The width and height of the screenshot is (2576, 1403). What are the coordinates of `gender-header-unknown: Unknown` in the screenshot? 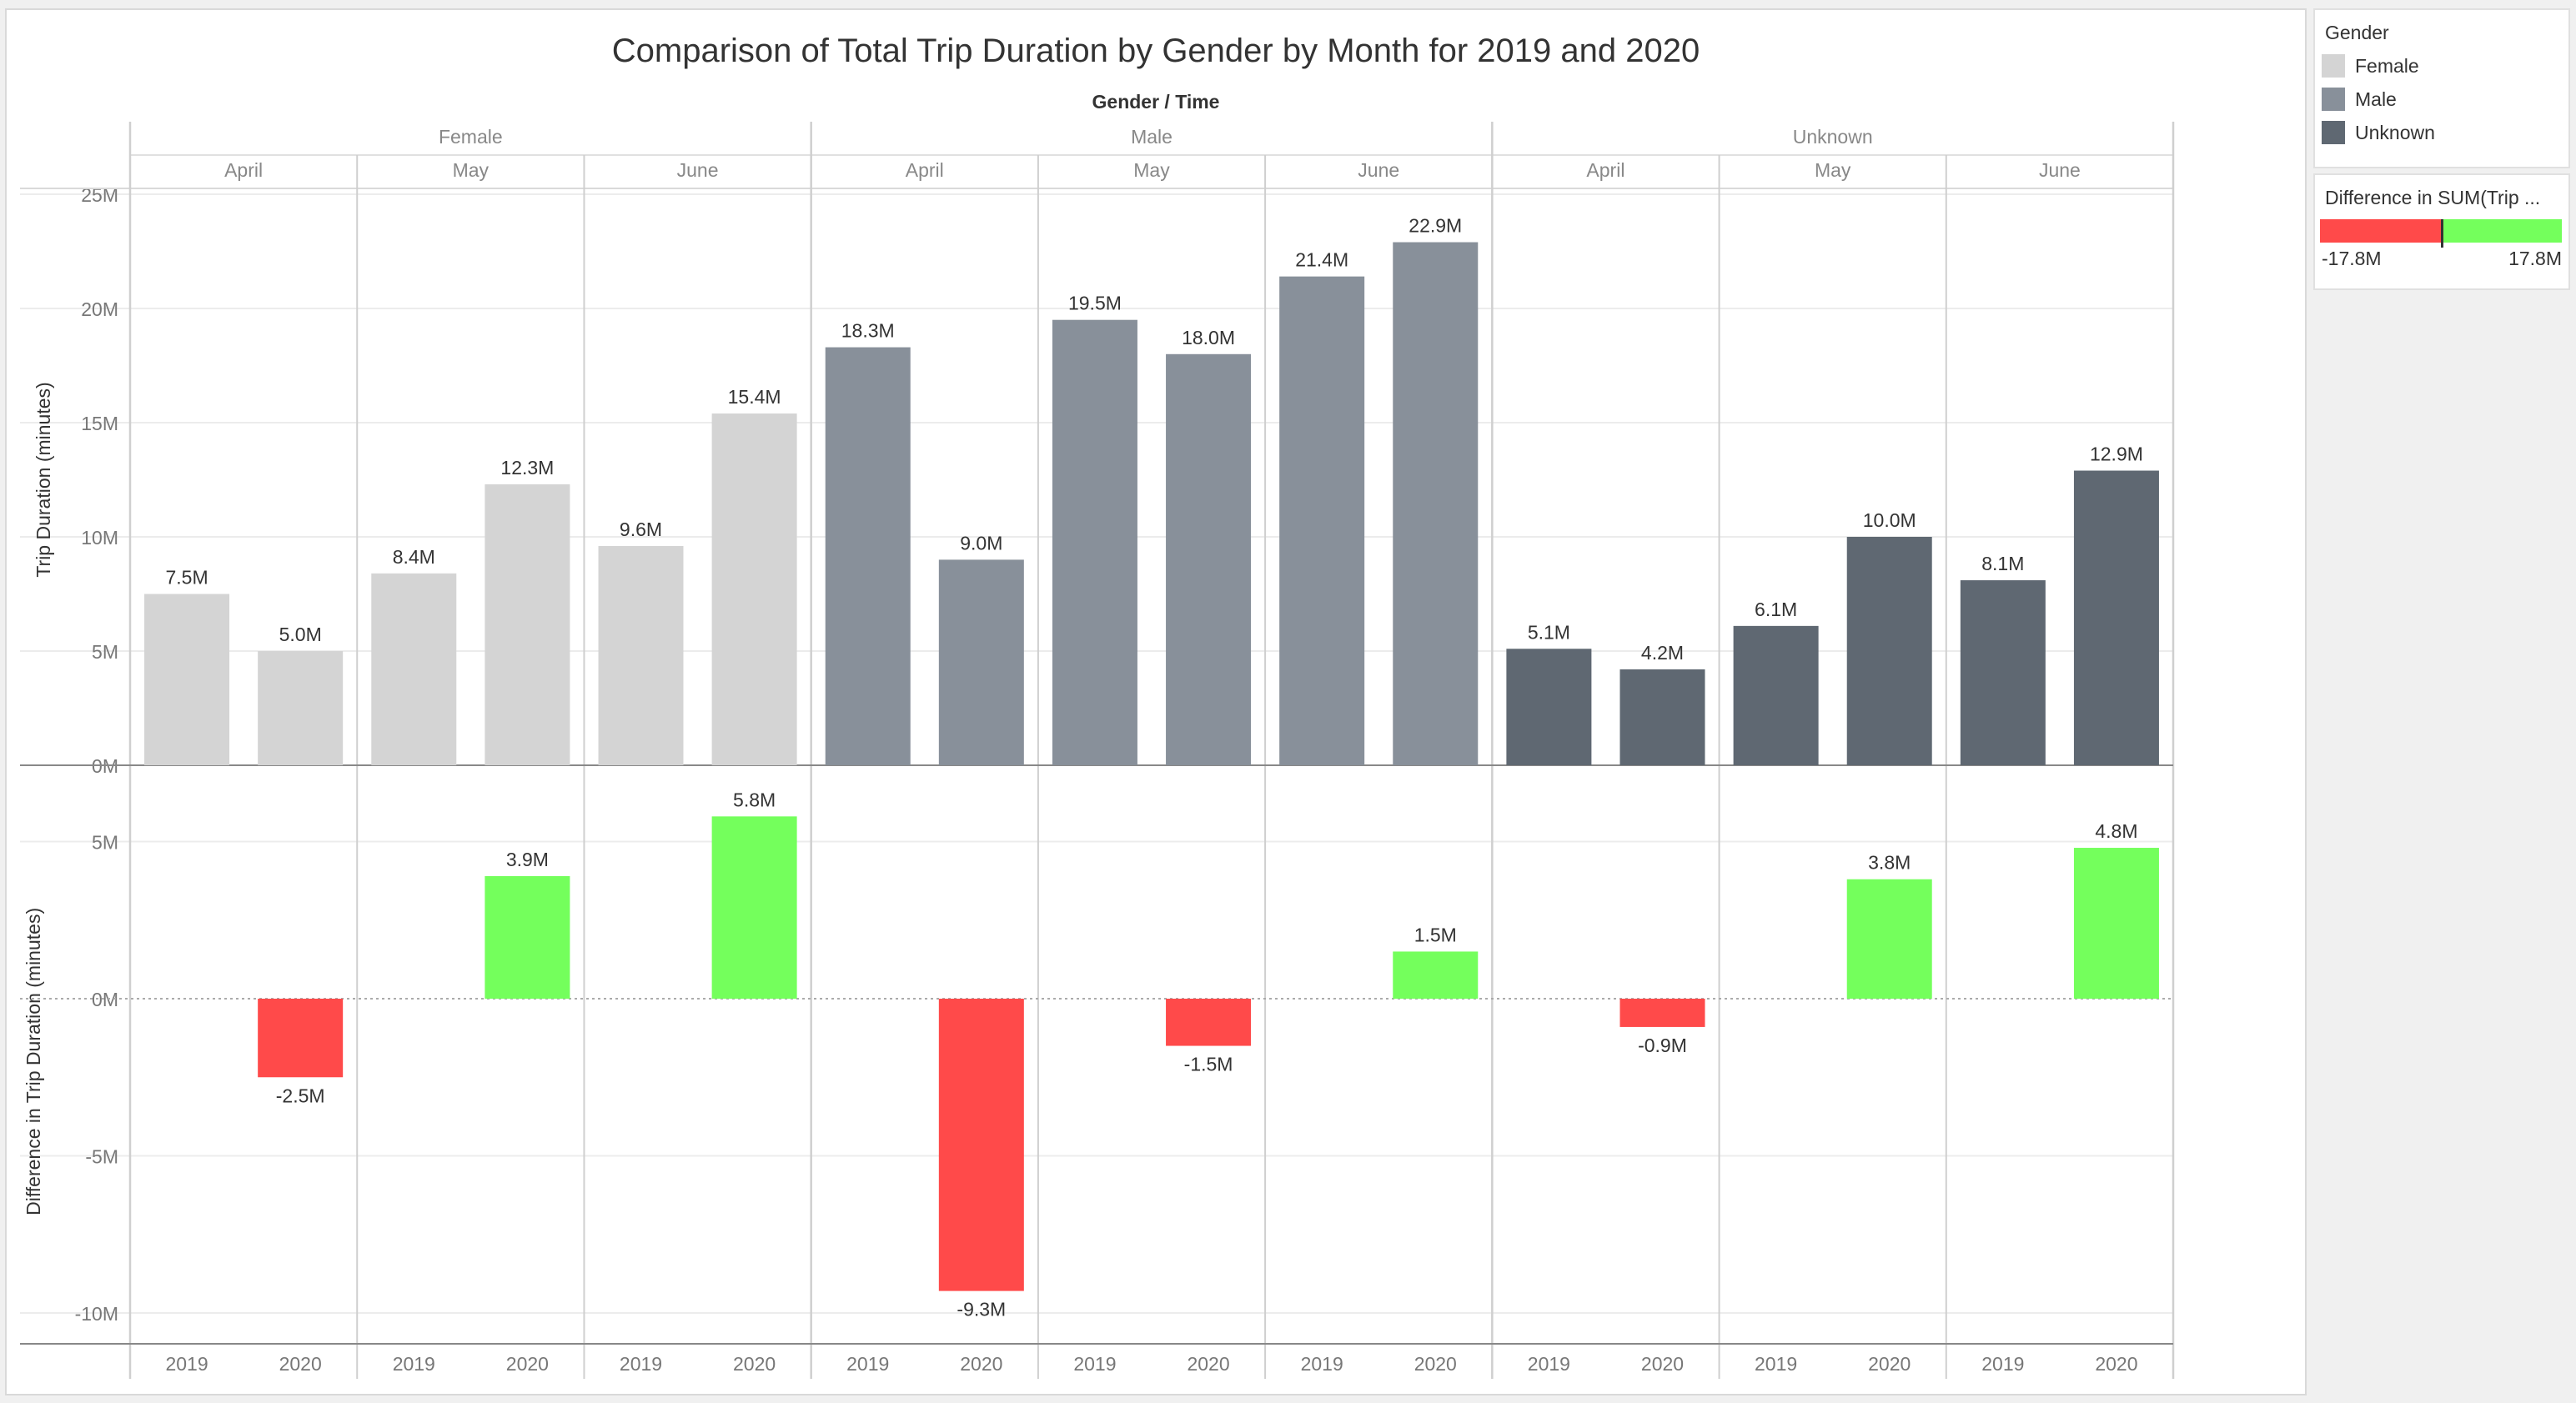 It's located at (1833, 137).